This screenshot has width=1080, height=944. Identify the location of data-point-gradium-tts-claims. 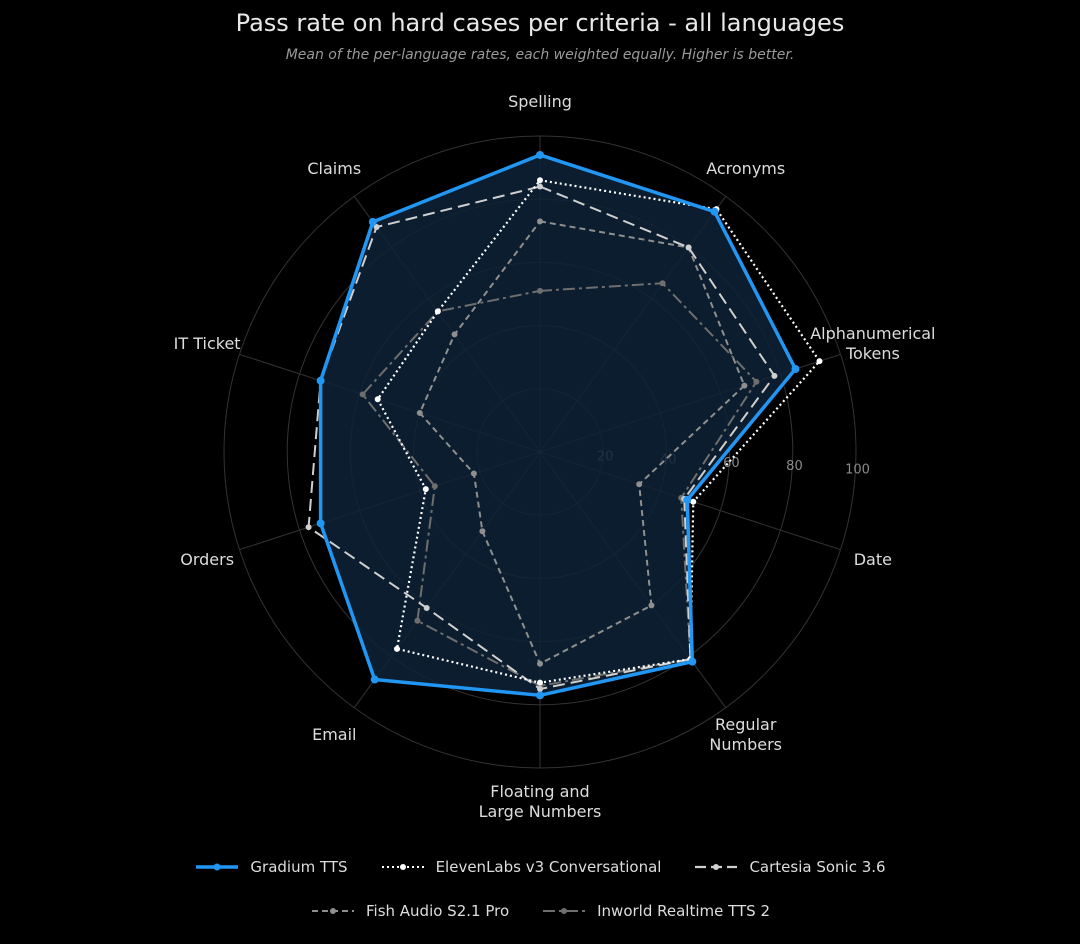
(372, 221).